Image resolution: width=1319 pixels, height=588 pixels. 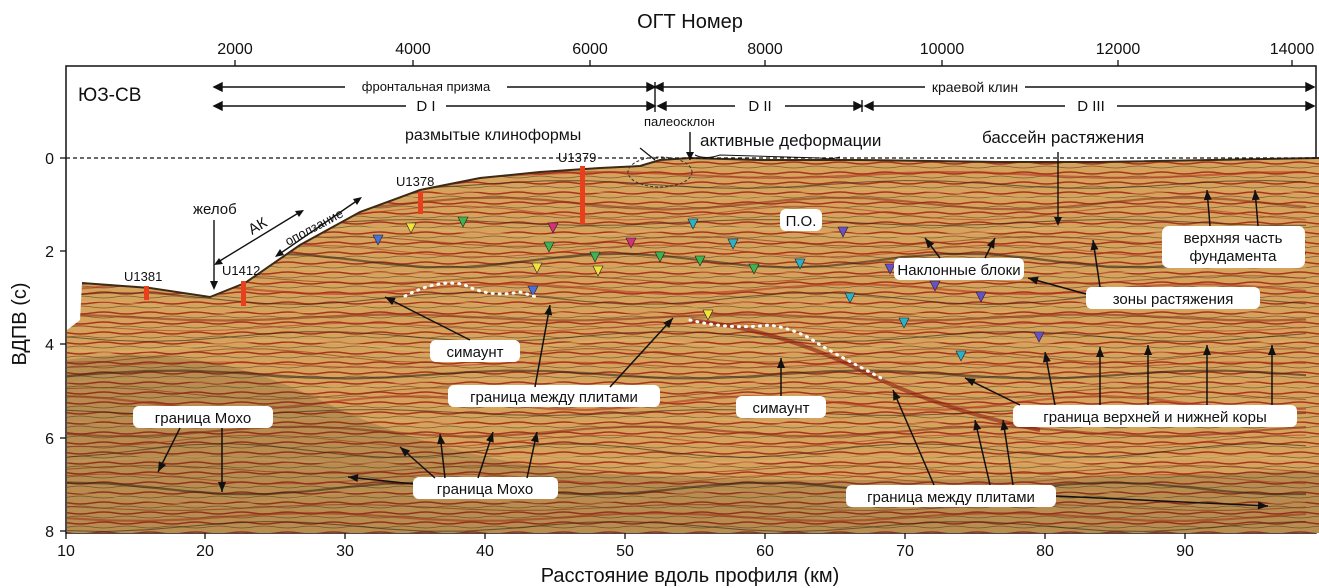 I want to click on section-orientation-label: ЮЗ-СВ, so click(x=109, y=95).